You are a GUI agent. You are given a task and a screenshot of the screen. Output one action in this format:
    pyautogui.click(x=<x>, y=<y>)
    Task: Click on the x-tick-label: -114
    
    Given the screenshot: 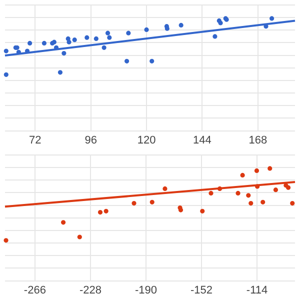 What is the action you would take?
    pyautogui.click(x=257, y=290)
    